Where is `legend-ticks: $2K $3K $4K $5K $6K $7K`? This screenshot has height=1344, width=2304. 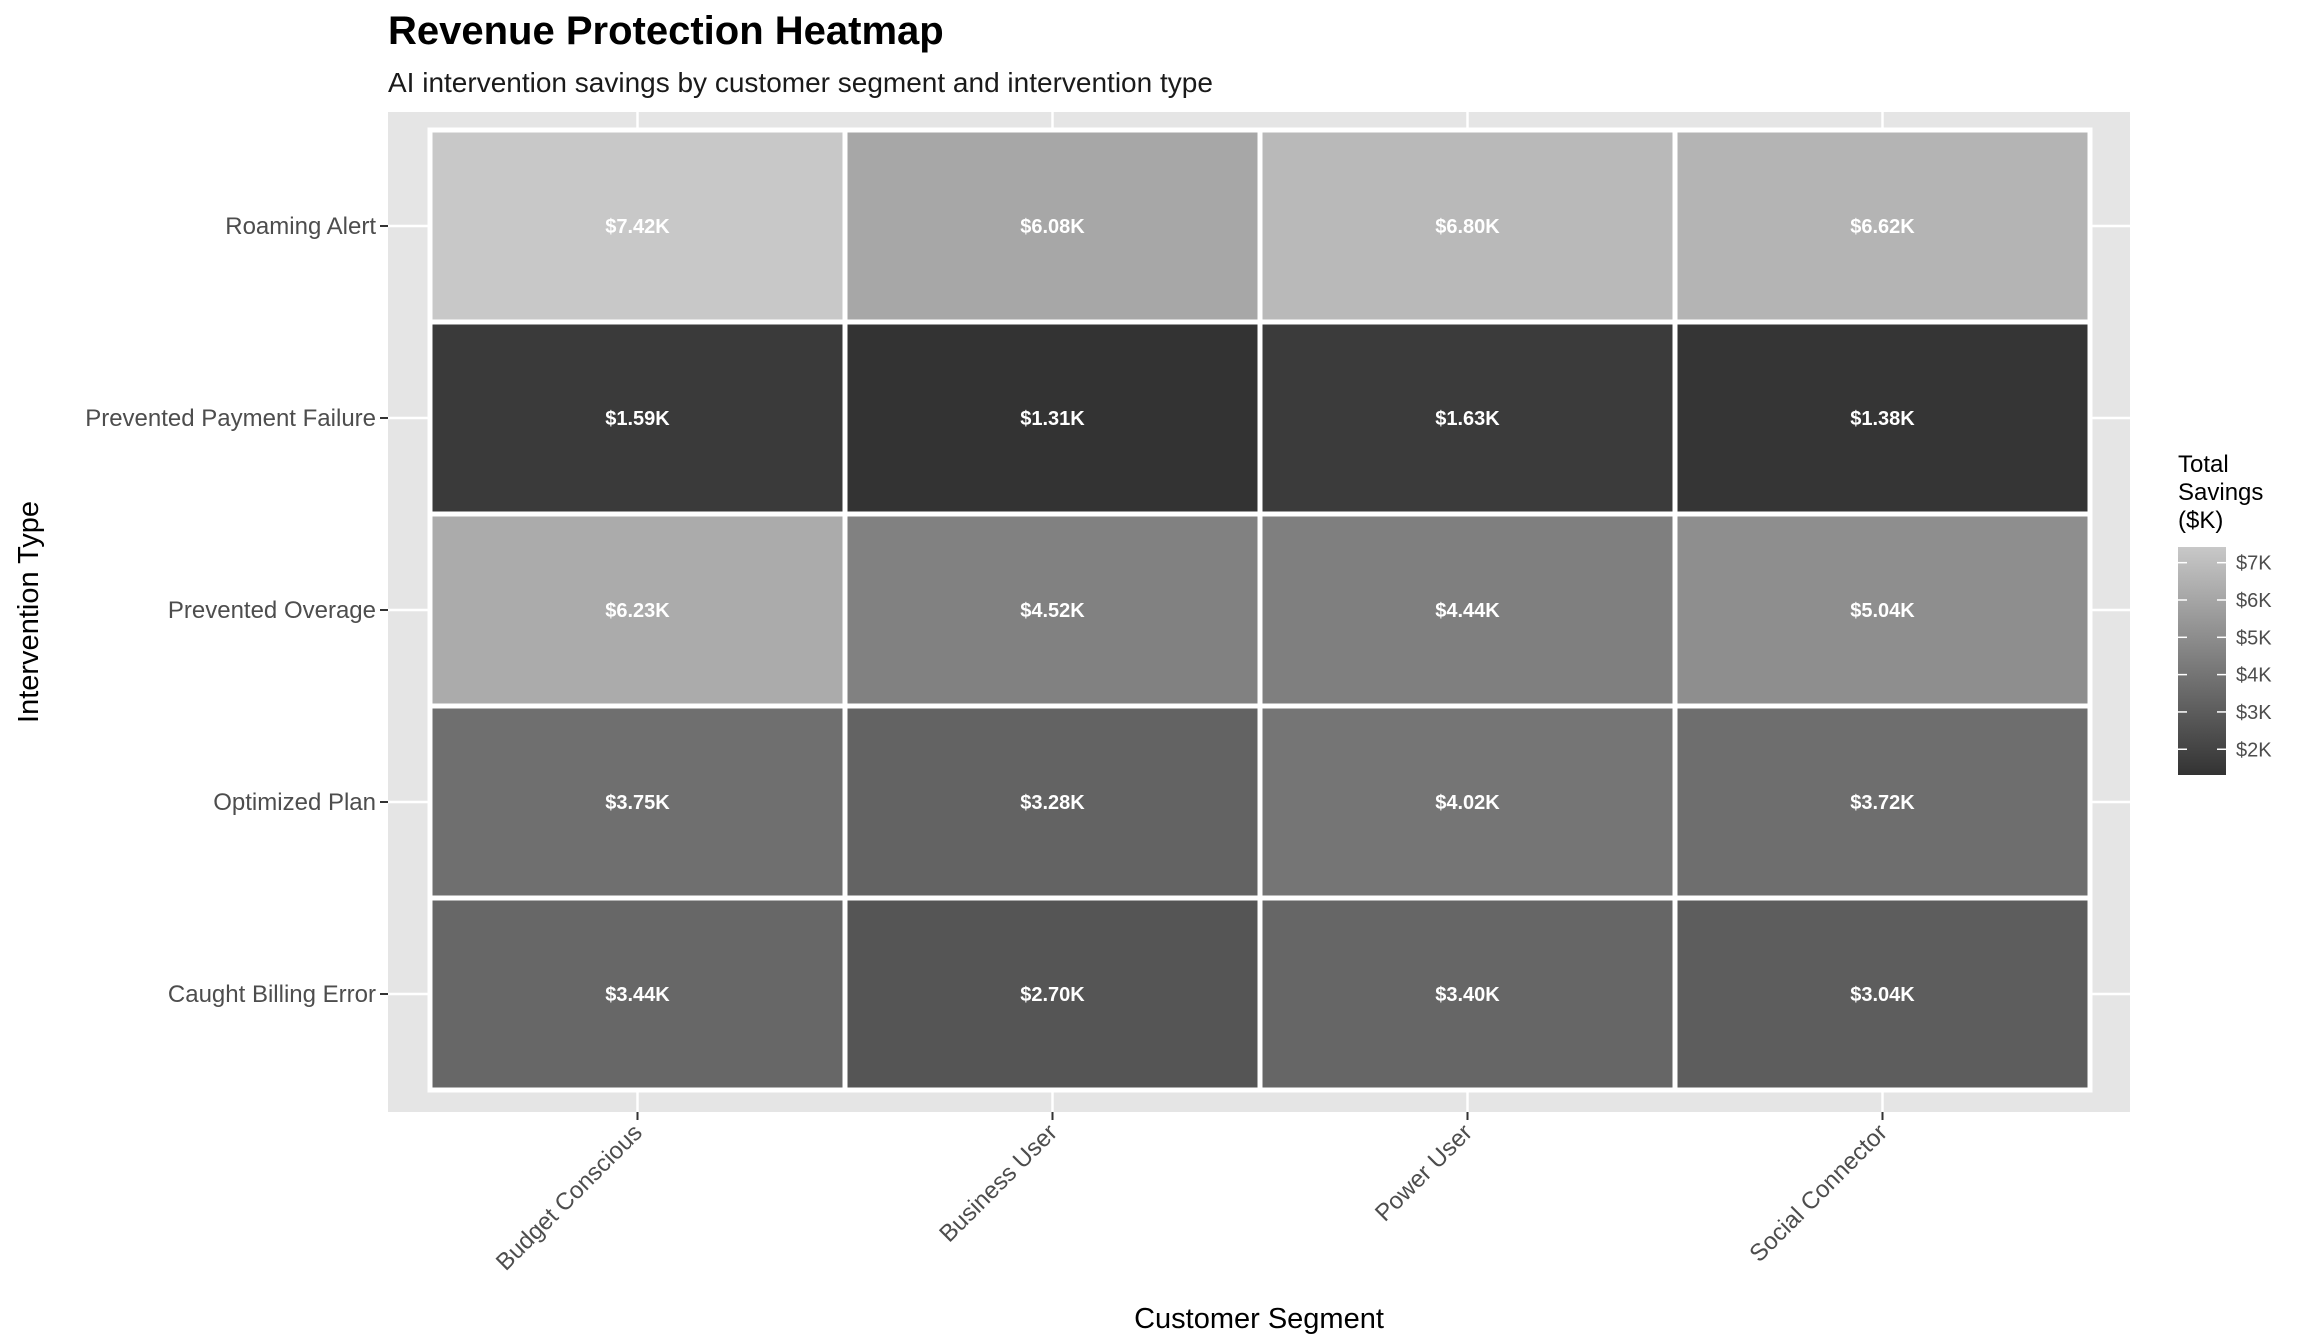
legend-ticks: $2K $3K $4K $5K $6K $7K is located at coordinates (2225, 657).